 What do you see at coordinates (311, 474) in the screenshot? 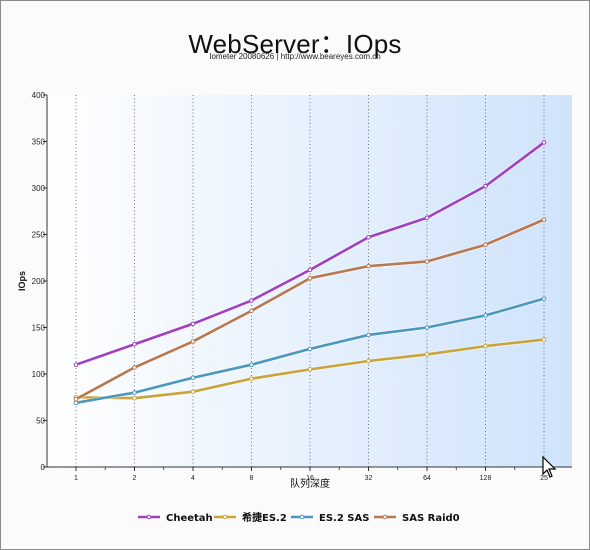
I see `x-ticks: 1 2 4 8 16 32 64 128 25` at bounding box center [311, 474].